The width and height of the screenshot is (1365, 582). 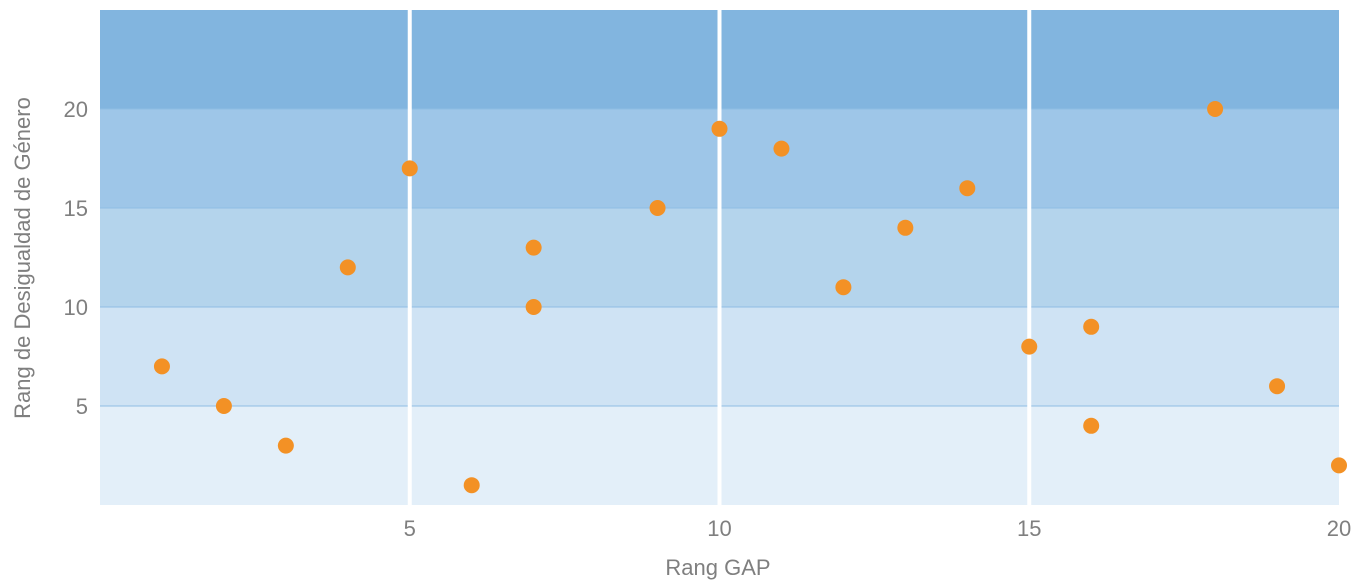 I want to click on y-axis-ticks: 5 10 15 20, so click(x=76, y=258).